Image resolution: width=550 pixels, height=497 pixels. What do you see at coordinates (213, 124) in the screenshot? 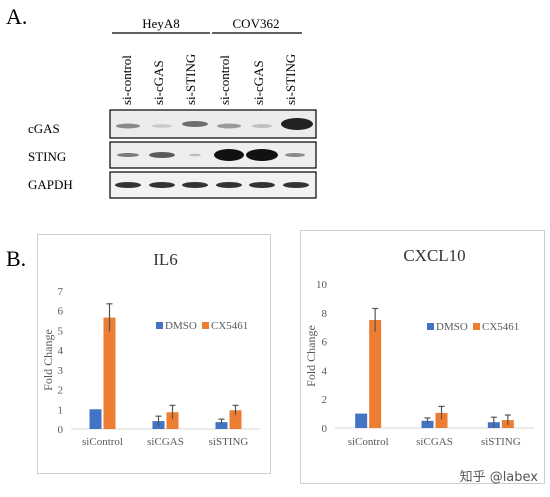
I see `blot-row-cgas` at bounding box center [213, 124].